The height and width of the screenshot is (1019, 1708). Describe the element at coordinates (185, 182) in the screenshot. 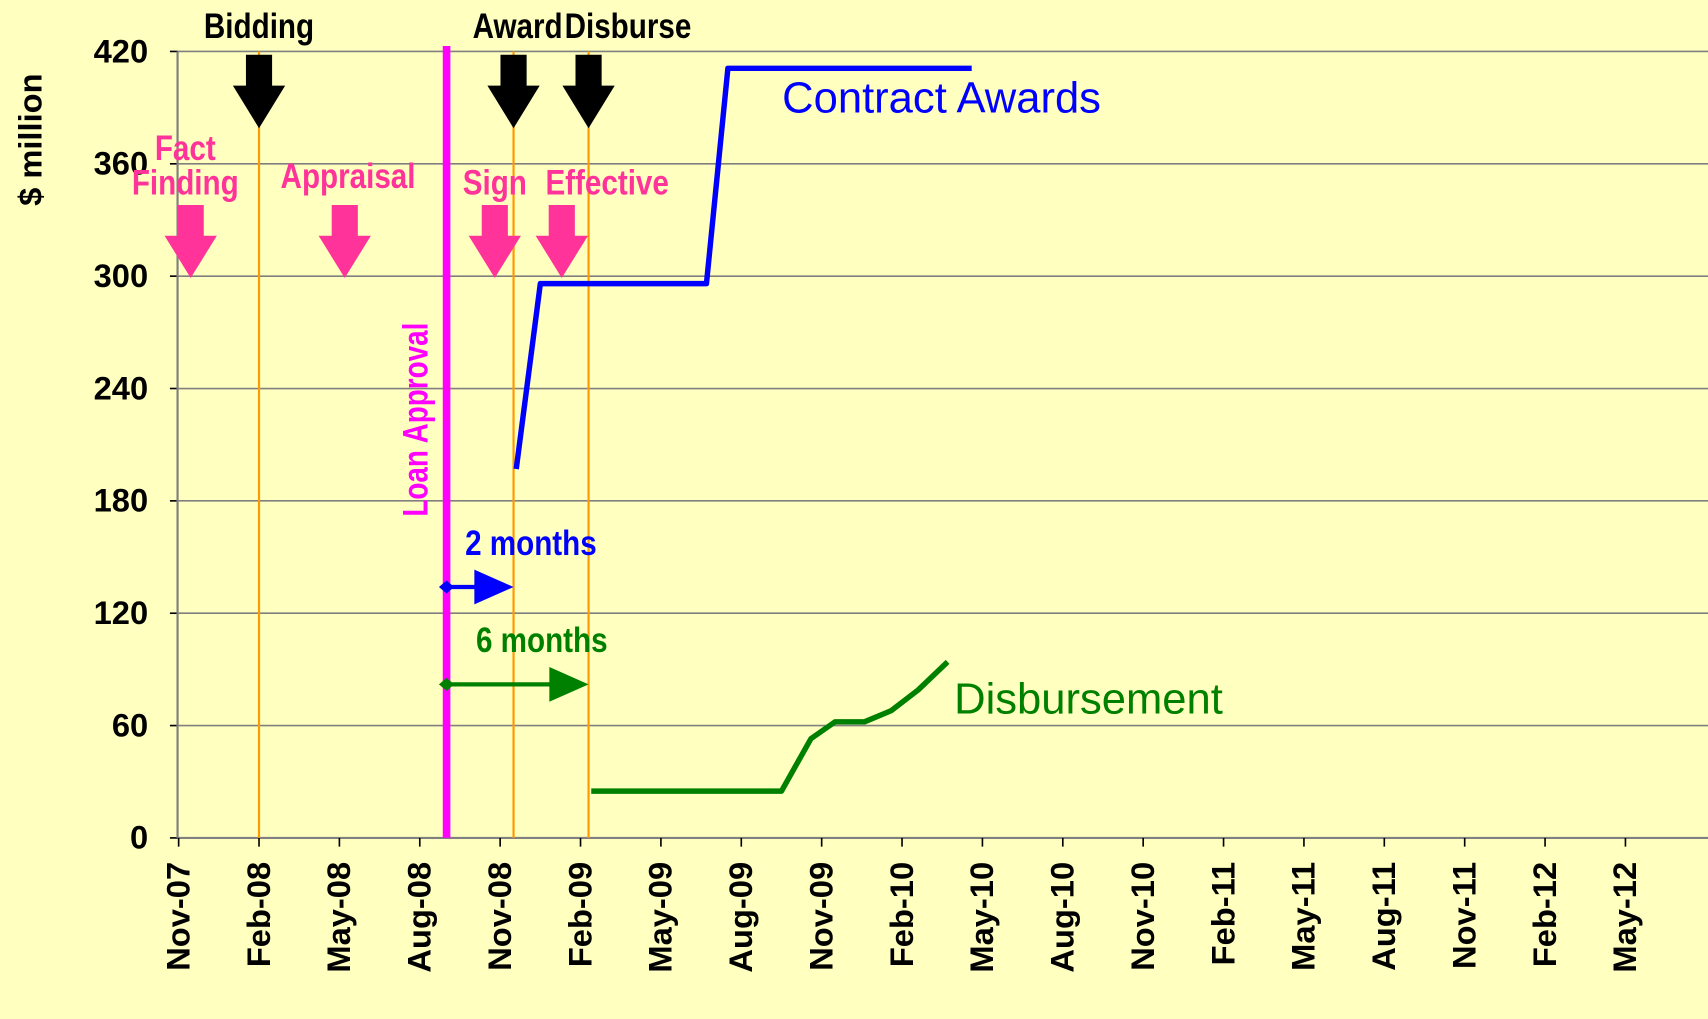

I see `stage-label: Finding` at that location.